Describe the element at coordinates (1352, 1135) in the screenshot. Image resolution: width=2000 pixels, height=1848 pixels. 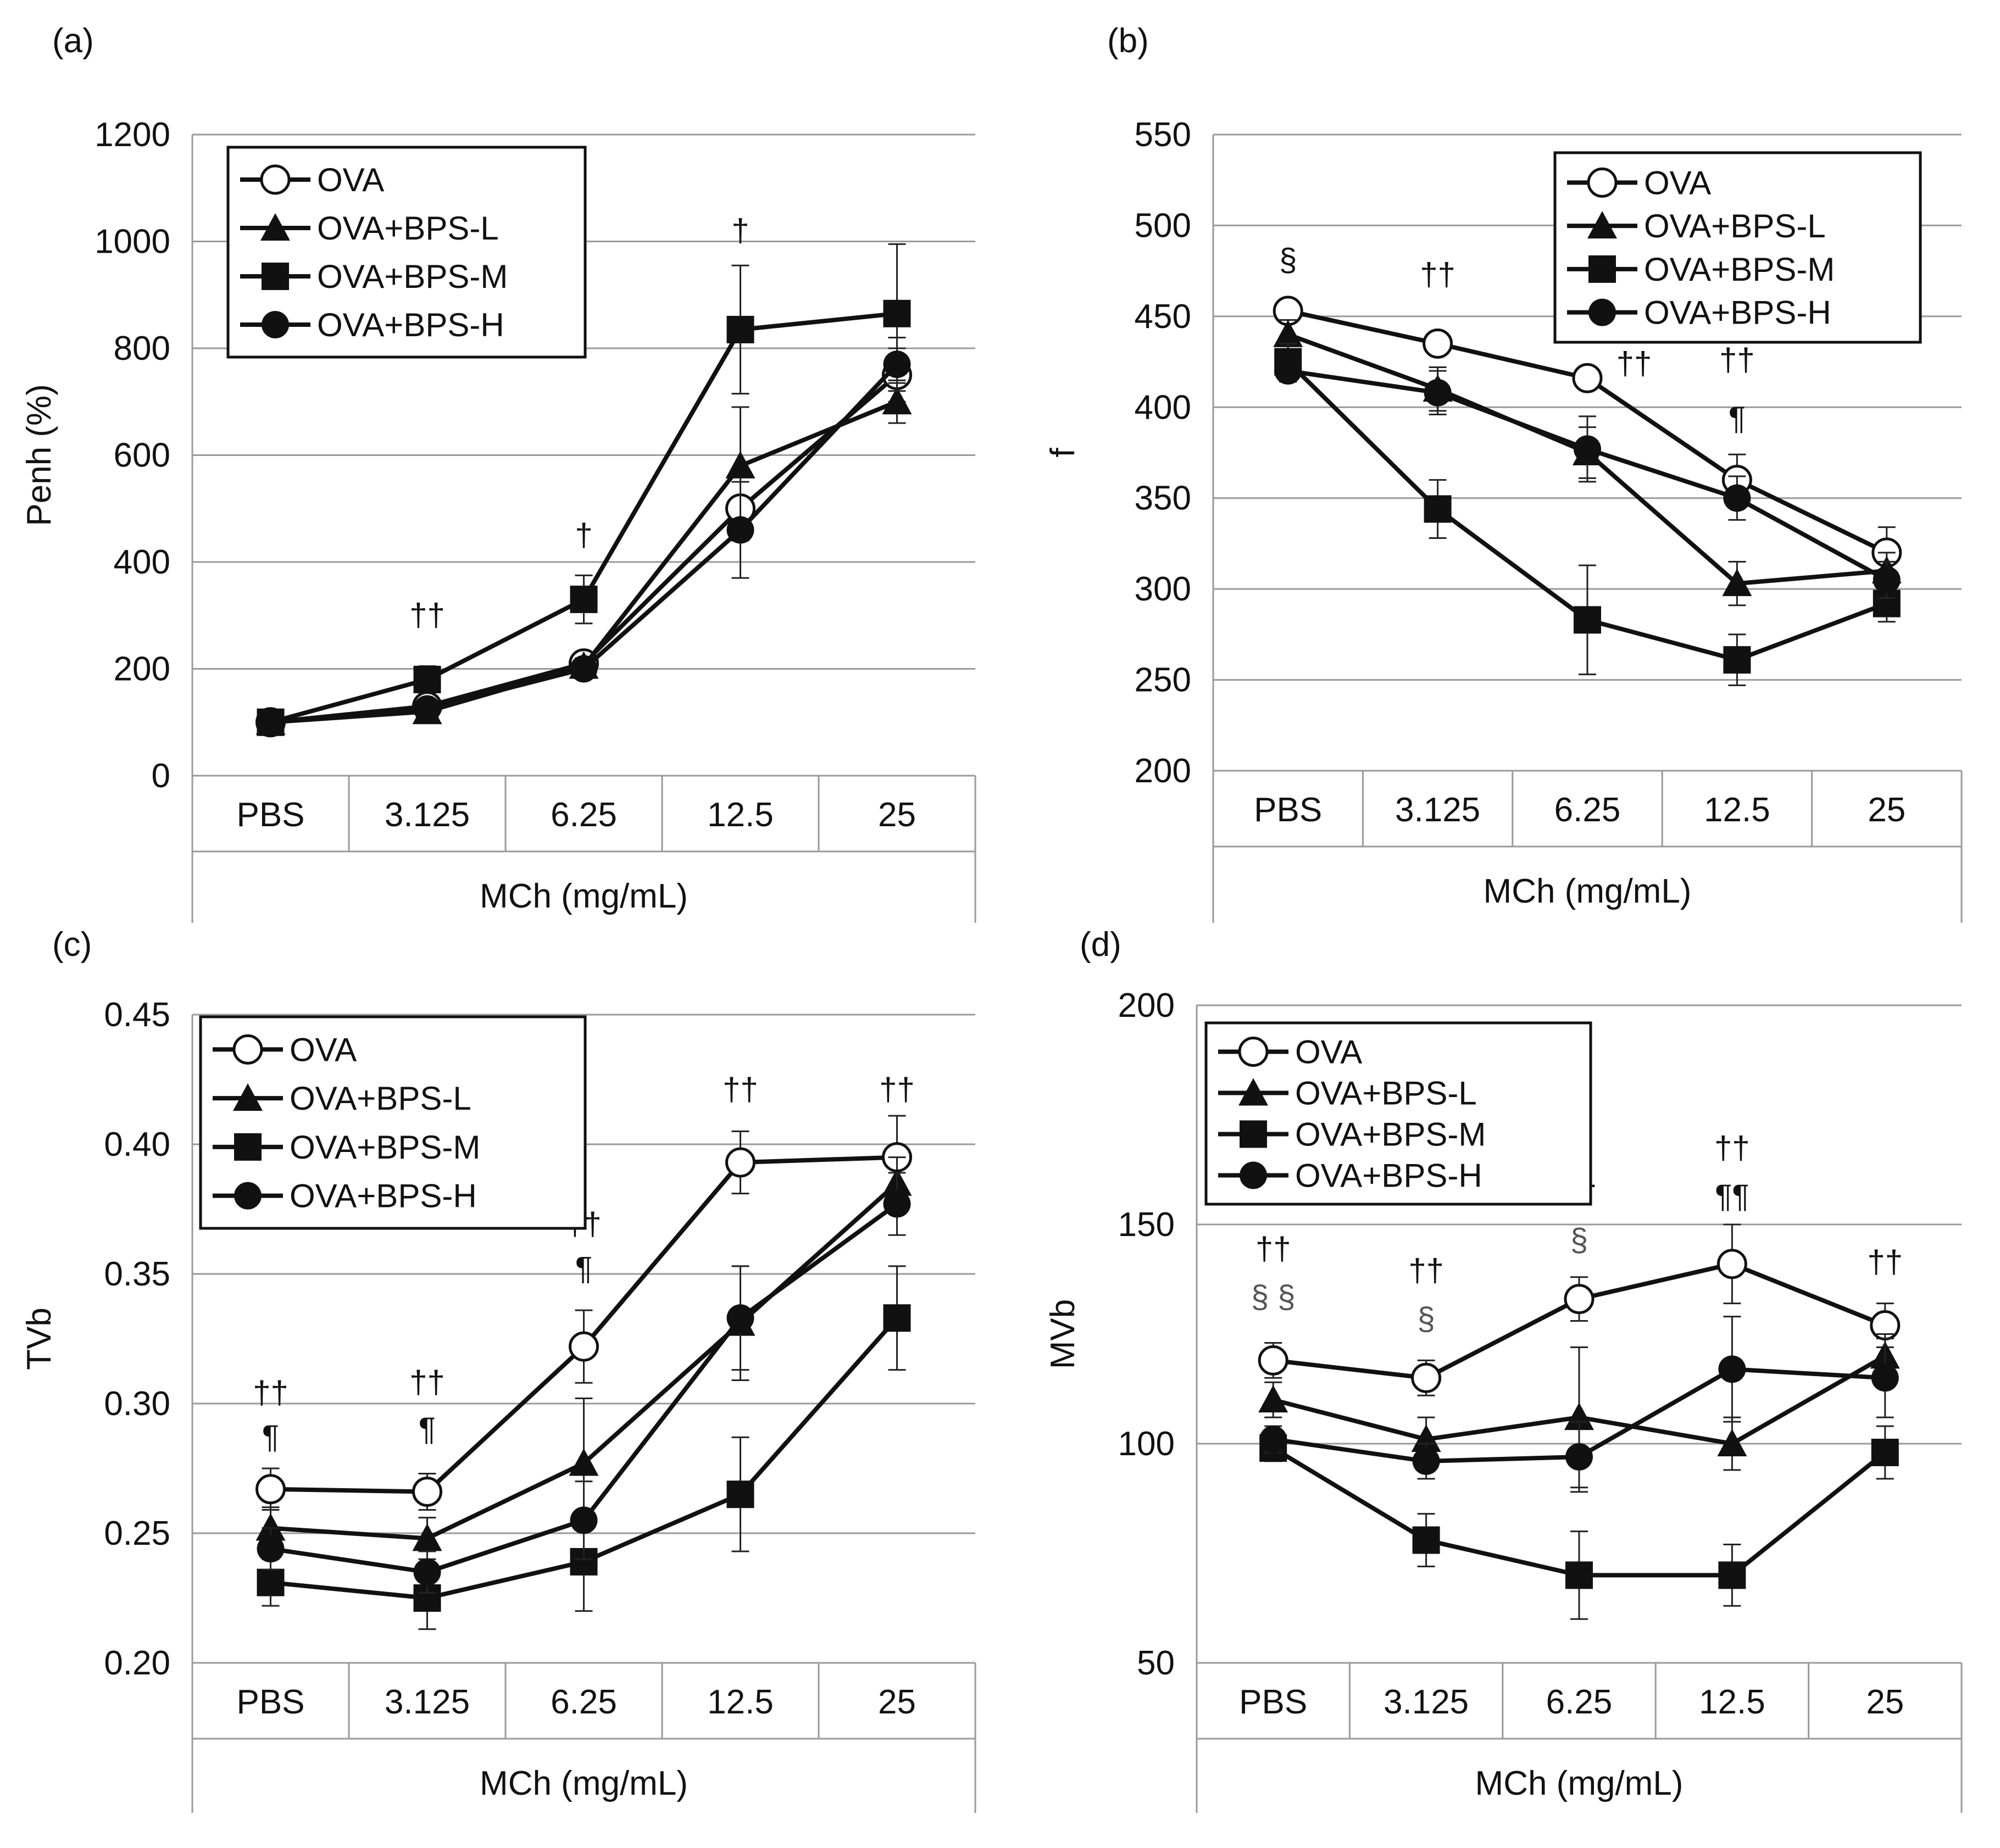
I see `legend-item: OVA+BPS-M` at that location.